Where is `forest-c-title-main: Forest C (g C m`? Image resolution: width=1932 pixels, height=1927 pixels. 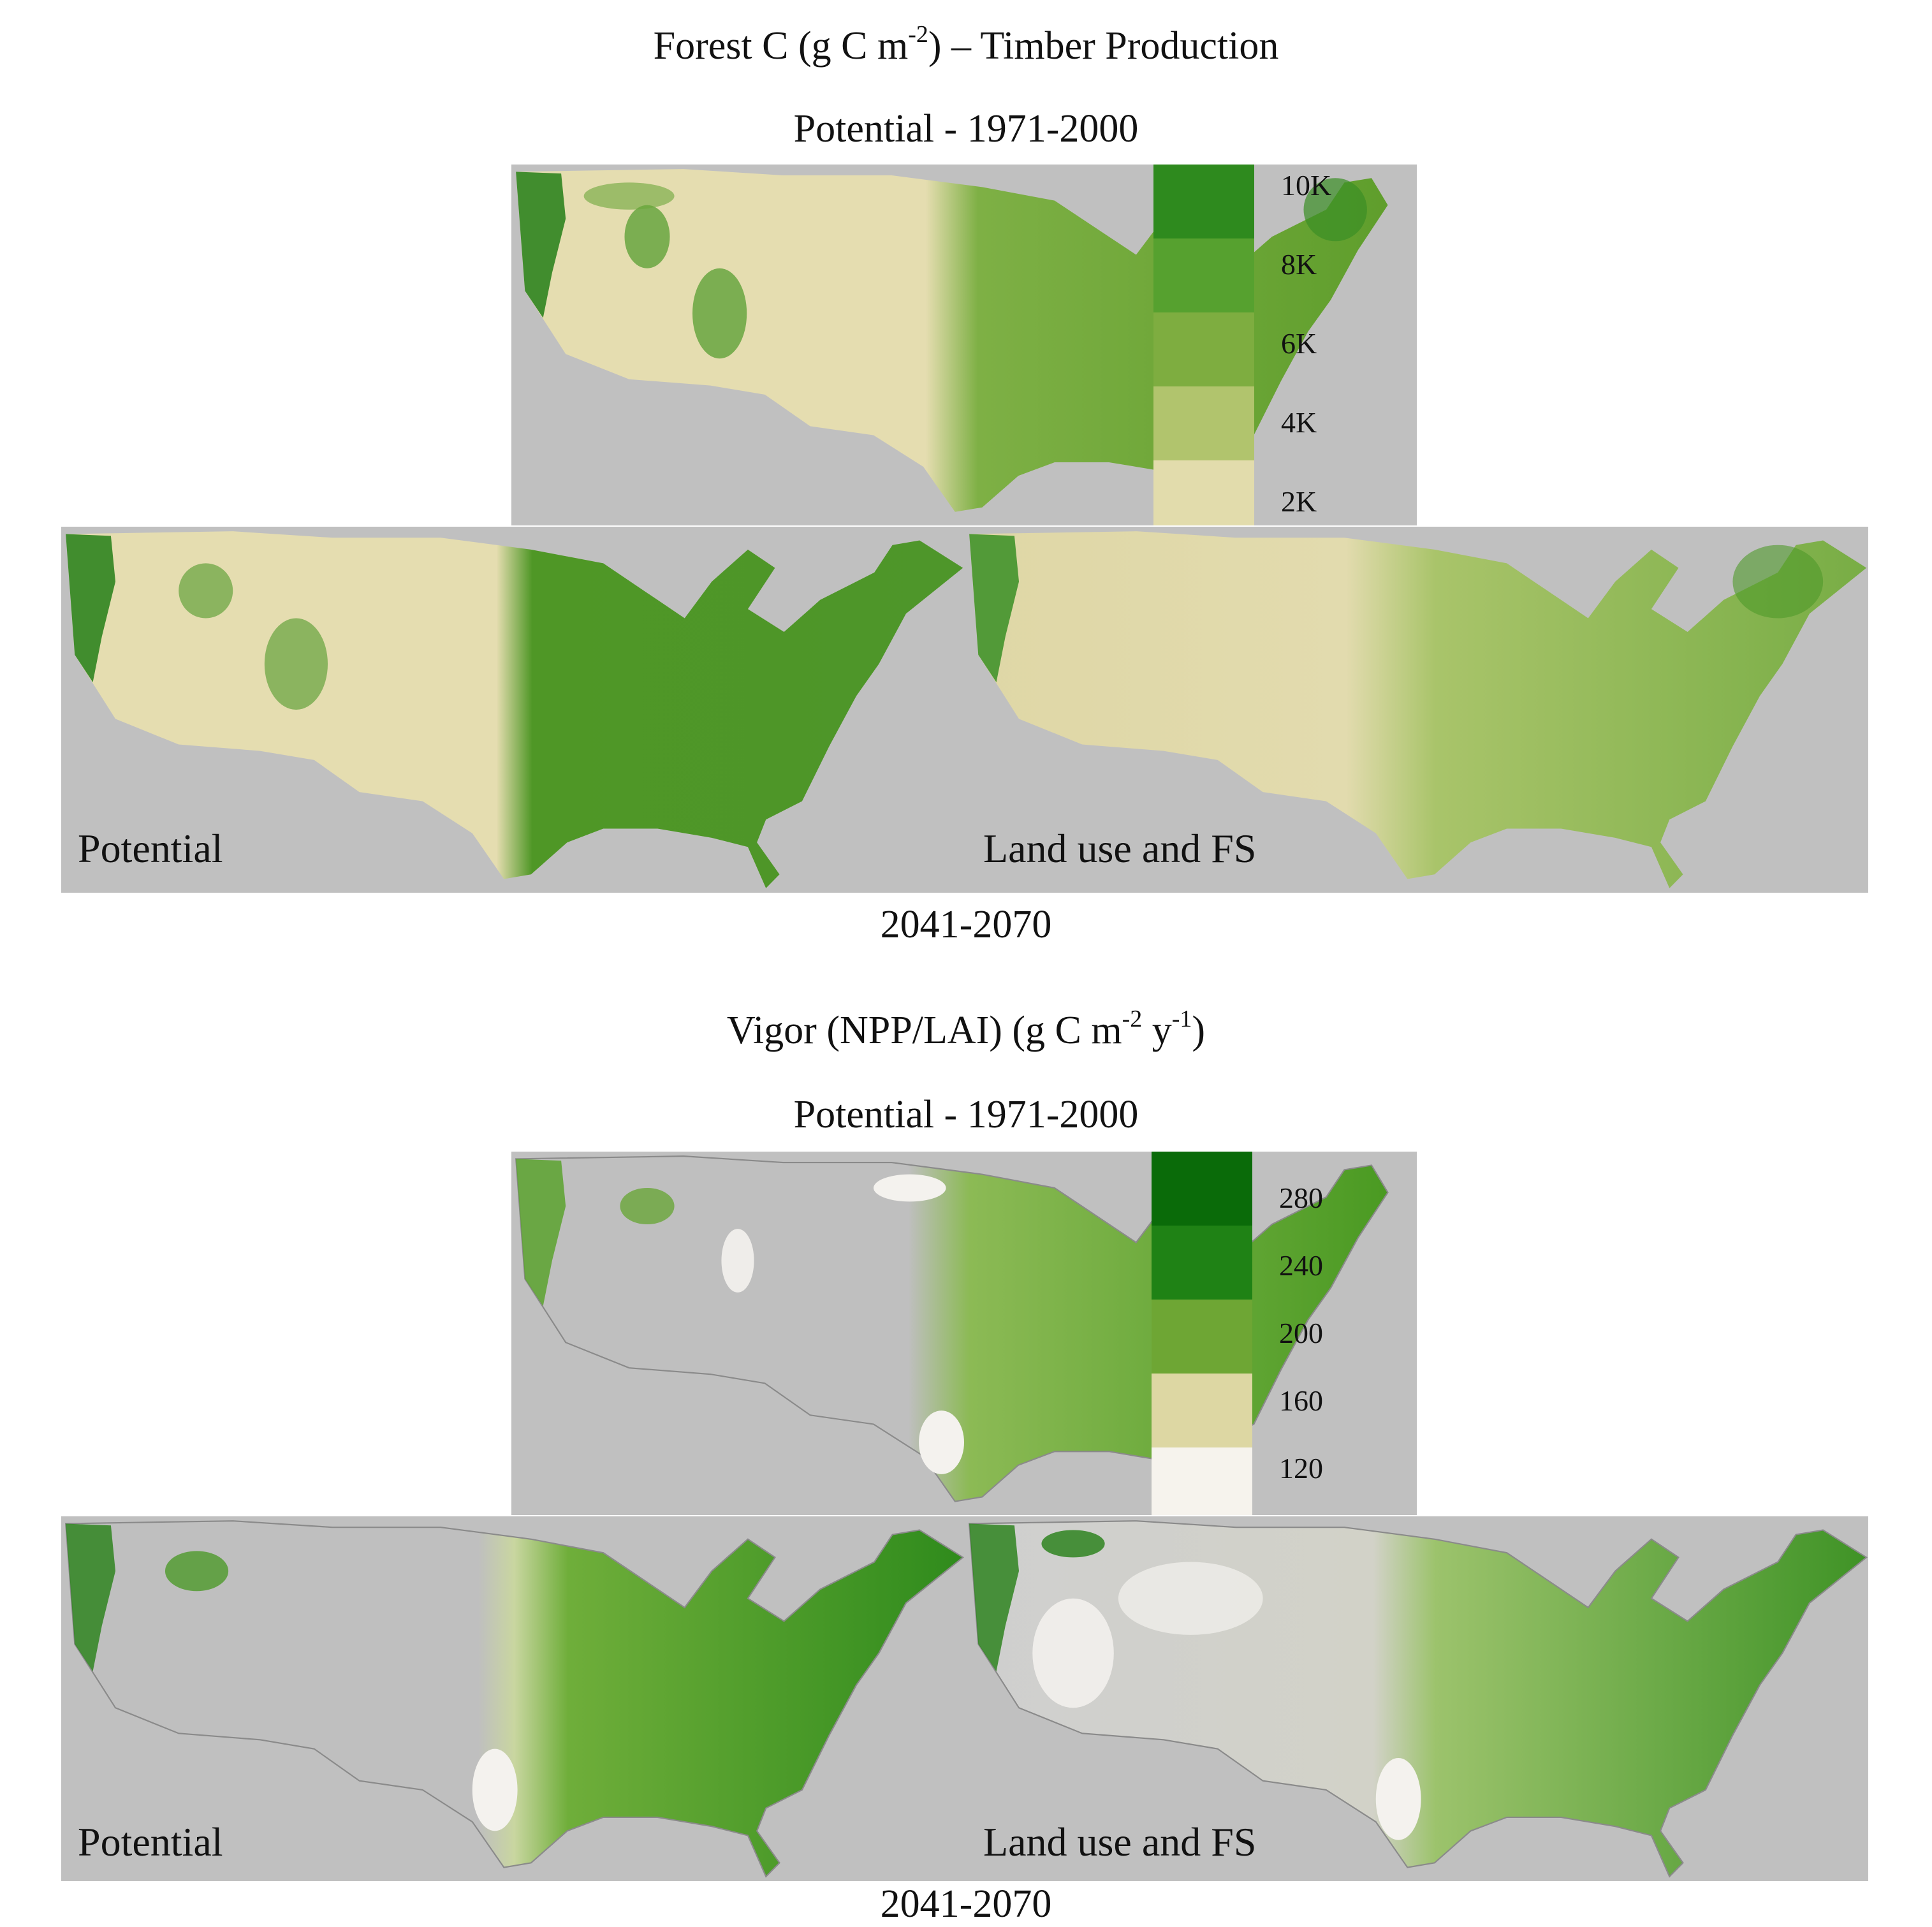
forest-c-title-main: Forest C (g C m is located at coordinates (781, 46).